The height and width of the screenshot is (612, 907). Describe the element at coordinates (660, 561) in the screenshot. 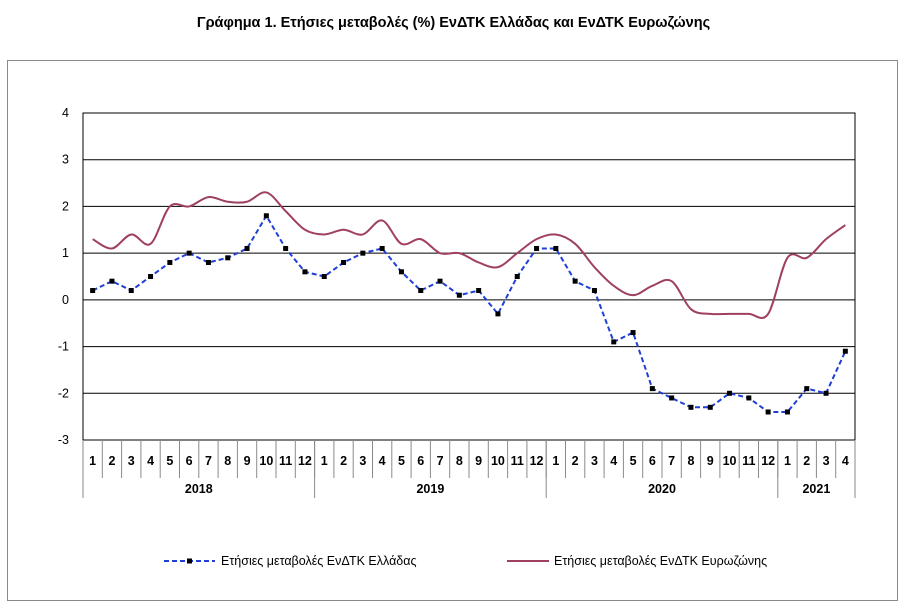

I see `legend-label-eurozone: Ετήσιες μεταβολές ΕνΔΤΚ Ευρωζώνης` at that location.